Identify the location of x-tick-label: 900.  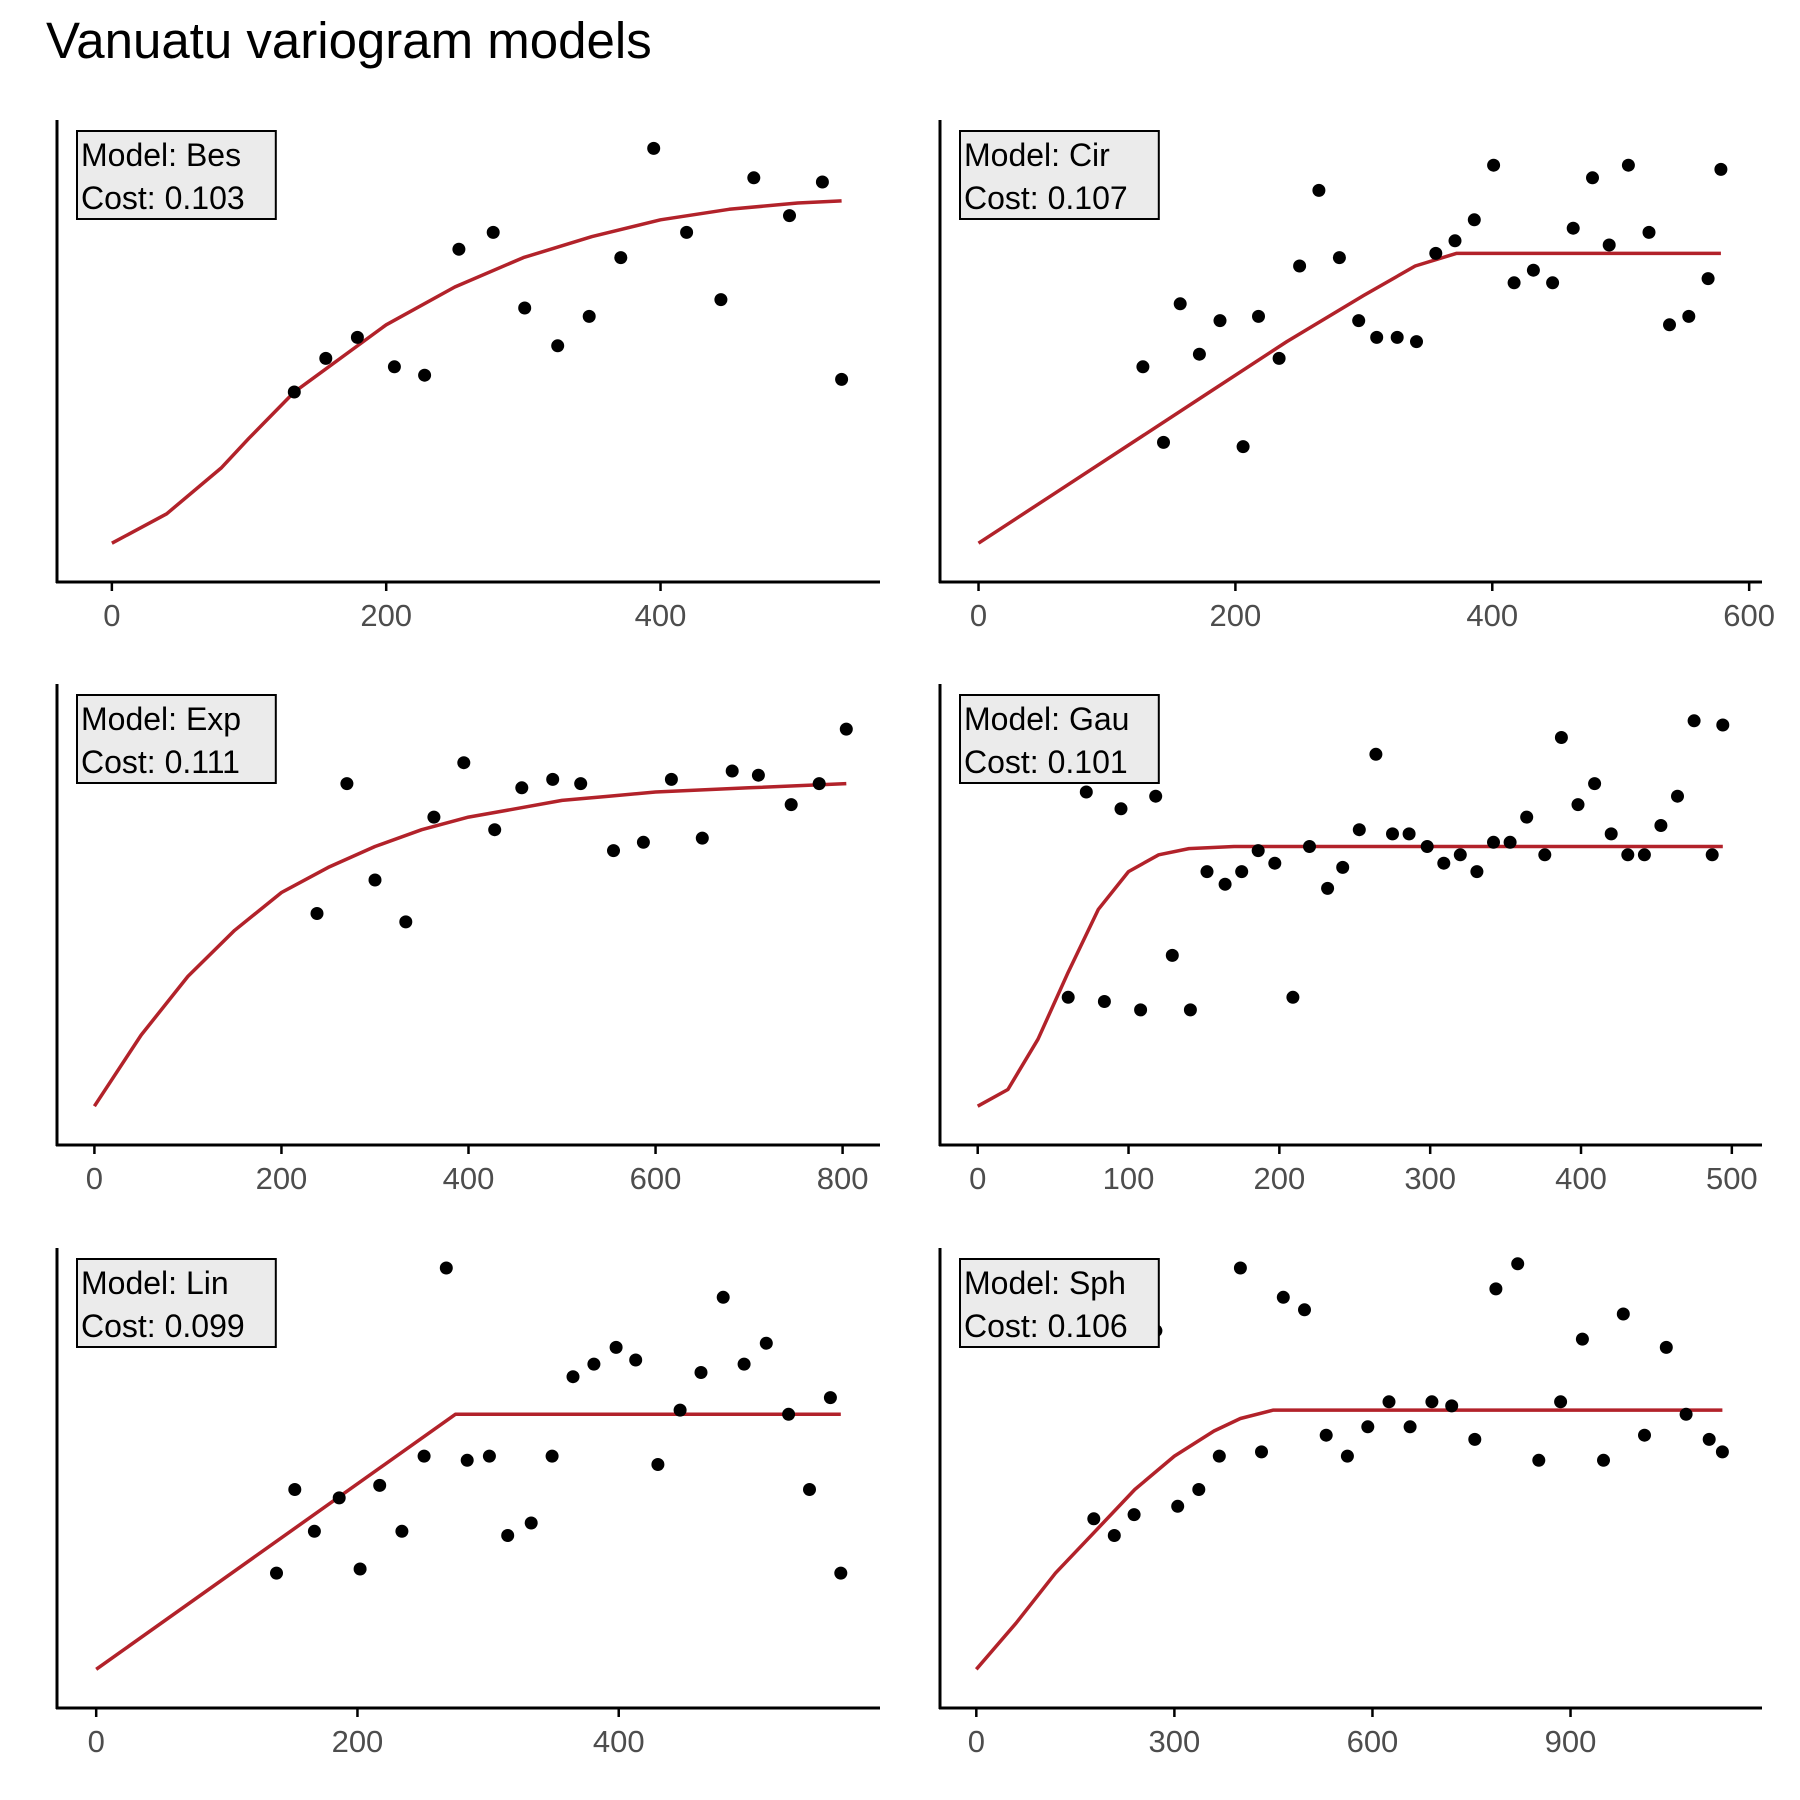
(1571, 1741).